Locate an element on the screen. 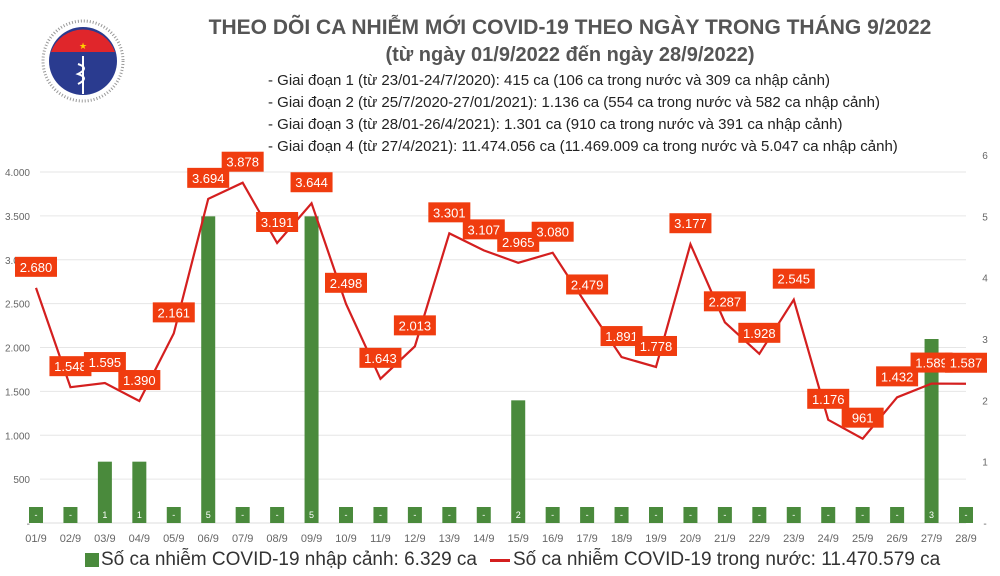 The height and width of the screenshot is (576, 1000). data-label: 3.878 is located at coordinates (242, 162).